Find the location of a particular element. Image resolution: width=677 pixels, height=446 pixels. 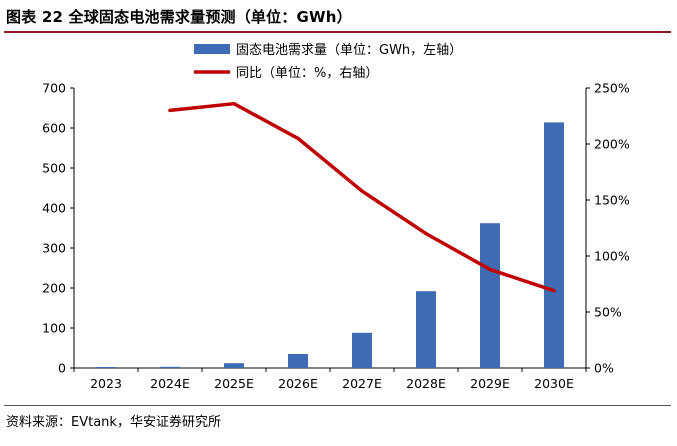

y-right-tick-label: 100% is located at coordinates (612, 256).